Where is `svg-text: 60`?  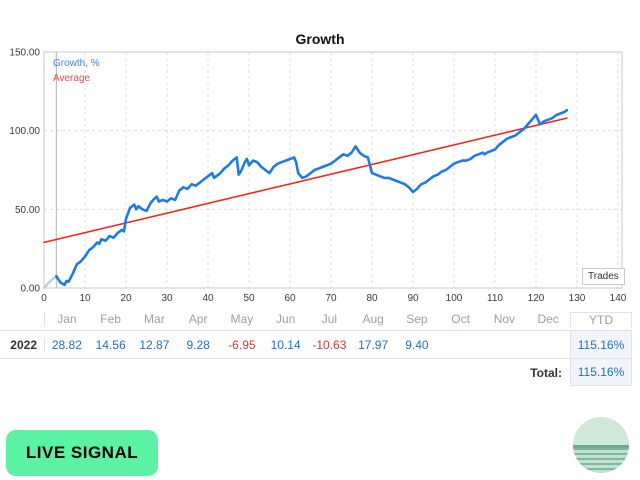 svg-text: 60 is located at coordinates (290, 298).